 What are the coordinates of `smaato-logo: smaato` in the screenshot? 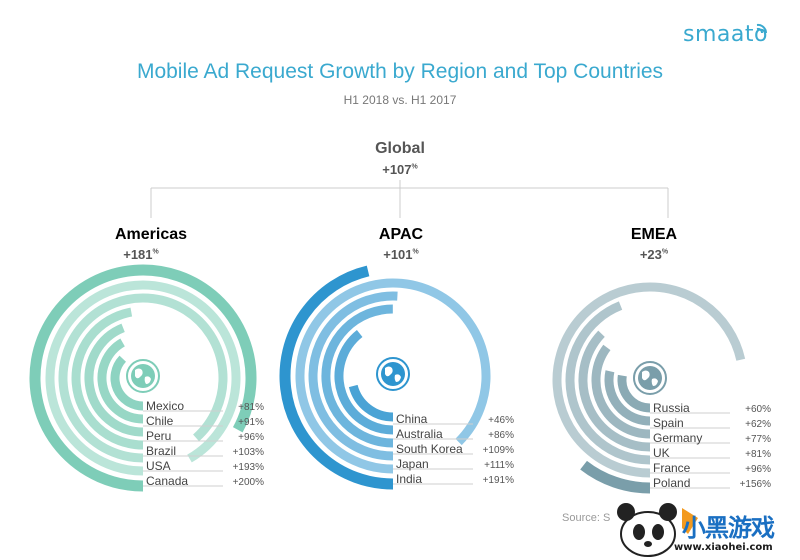 It's located at (725, 34).